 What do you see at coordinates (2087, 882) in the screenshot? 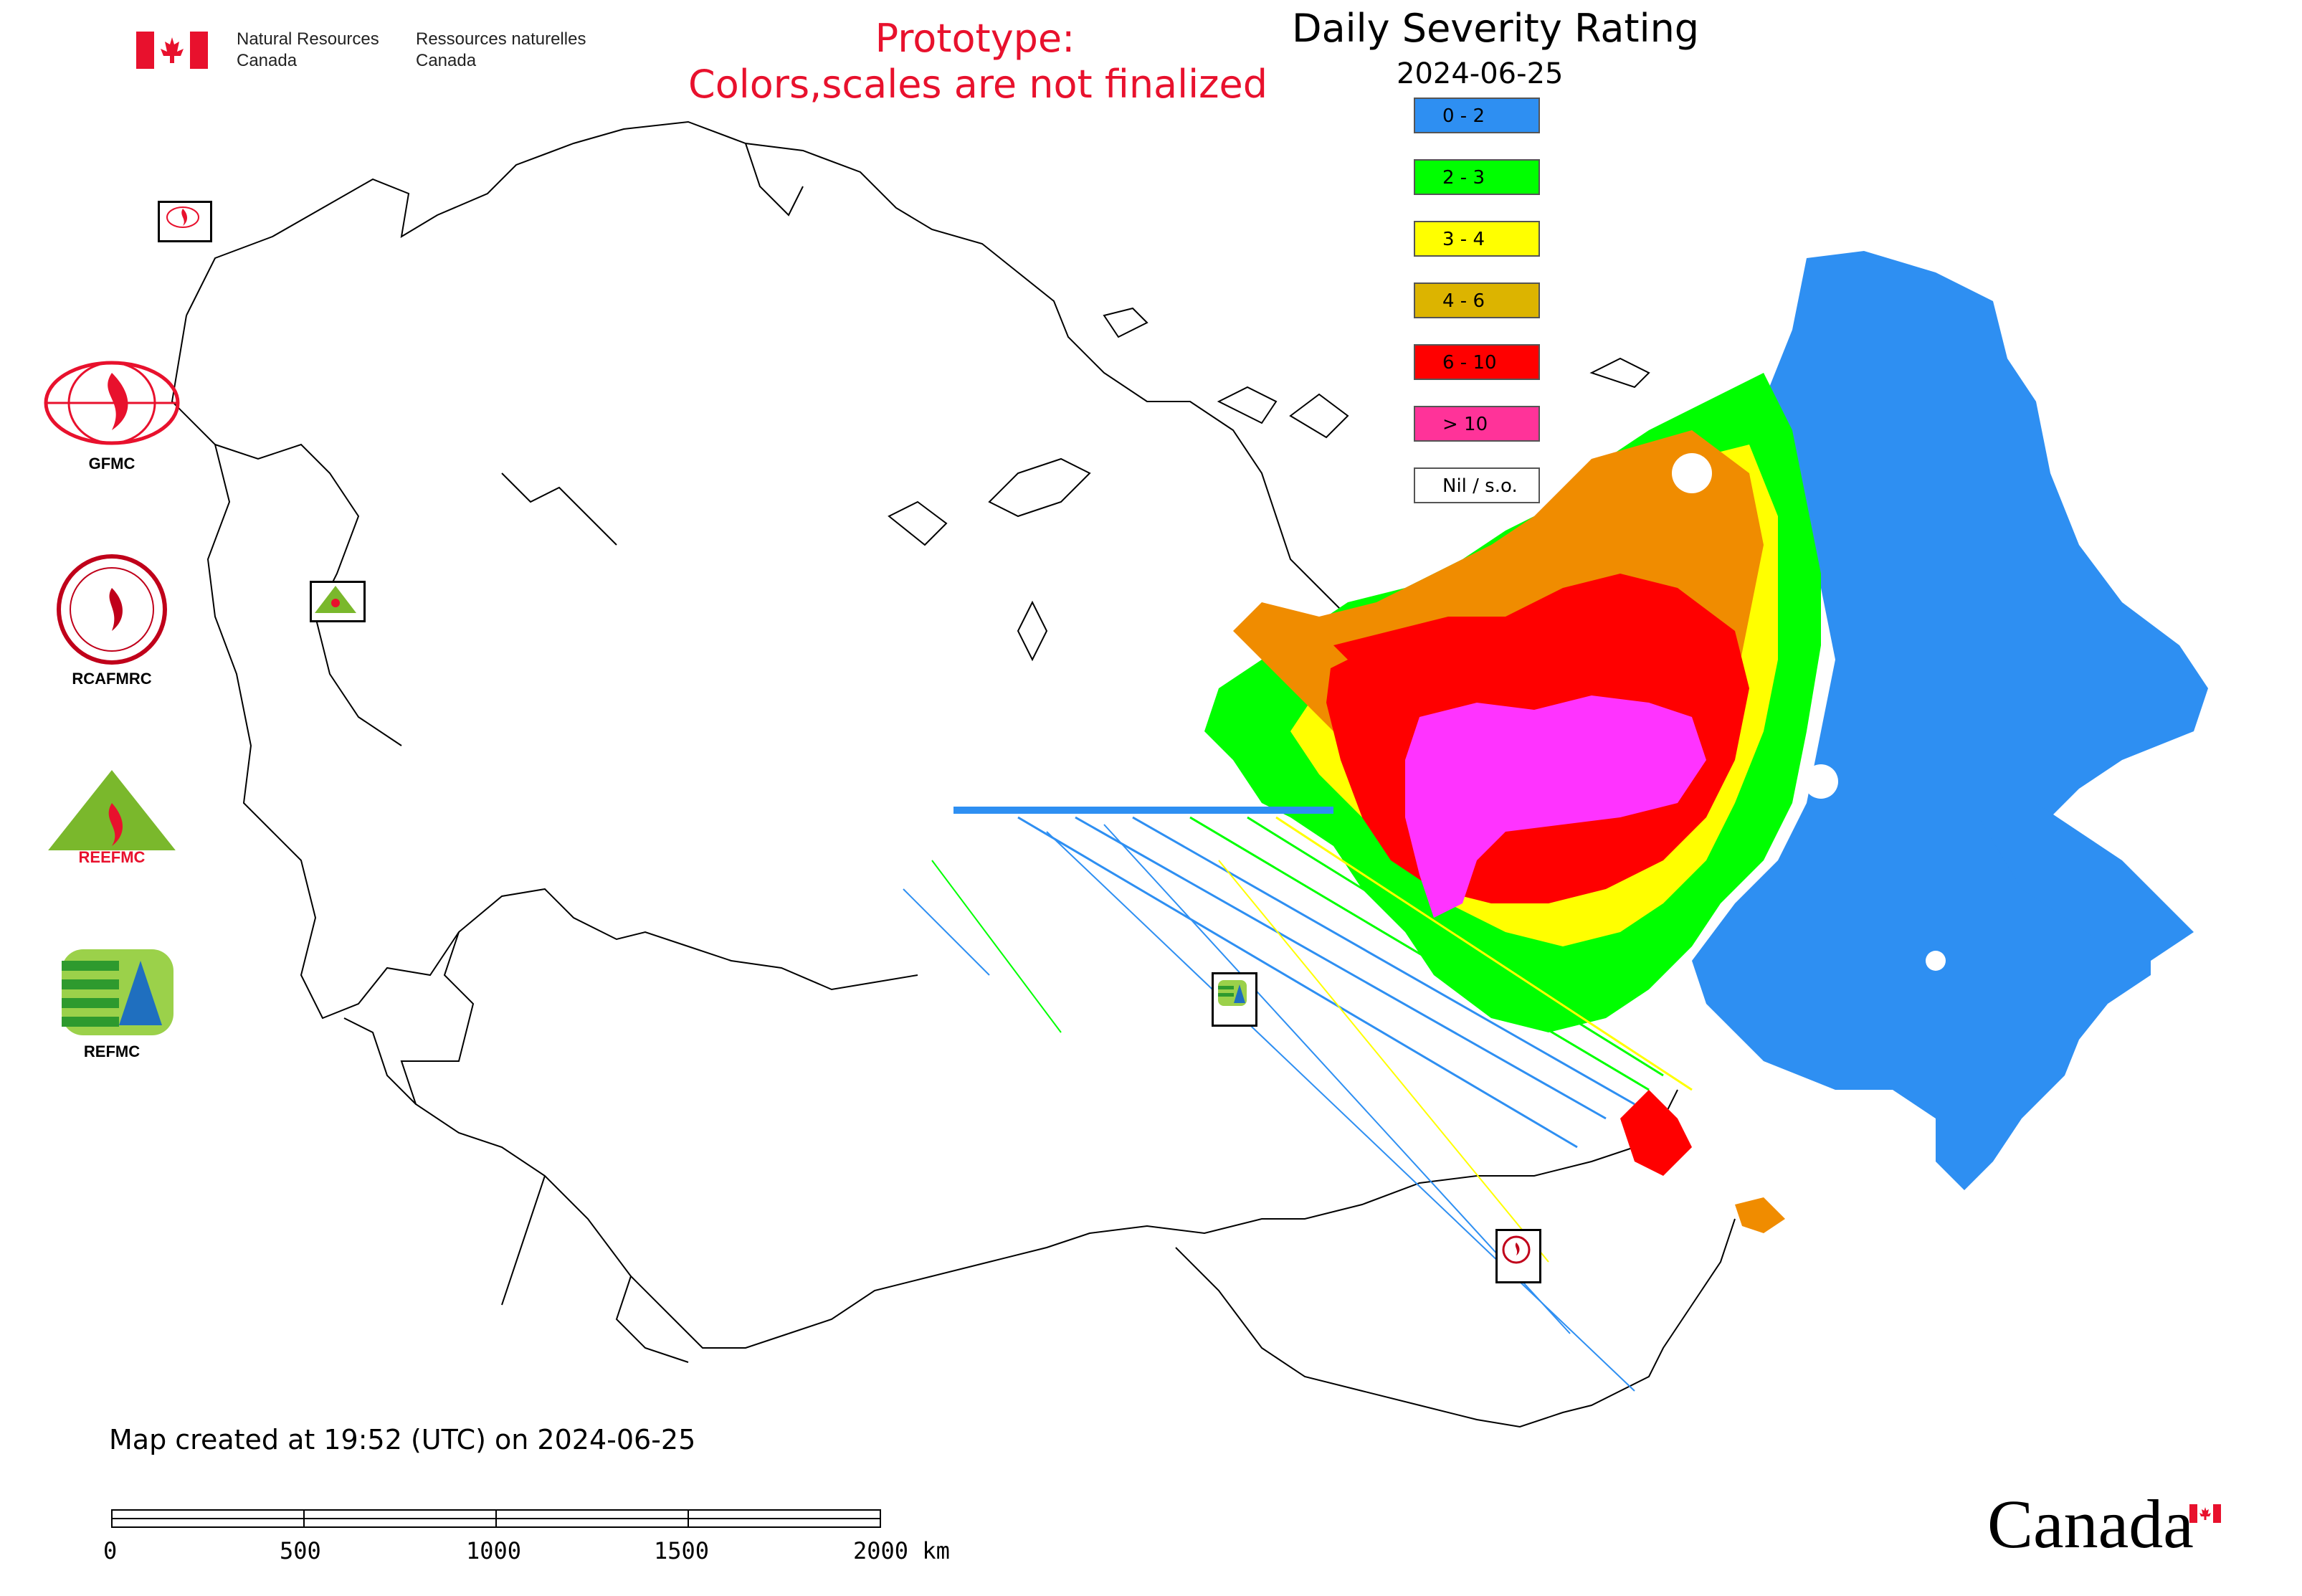
I see `severity-zone-0-2-east` at bounding box center [2087, 882].